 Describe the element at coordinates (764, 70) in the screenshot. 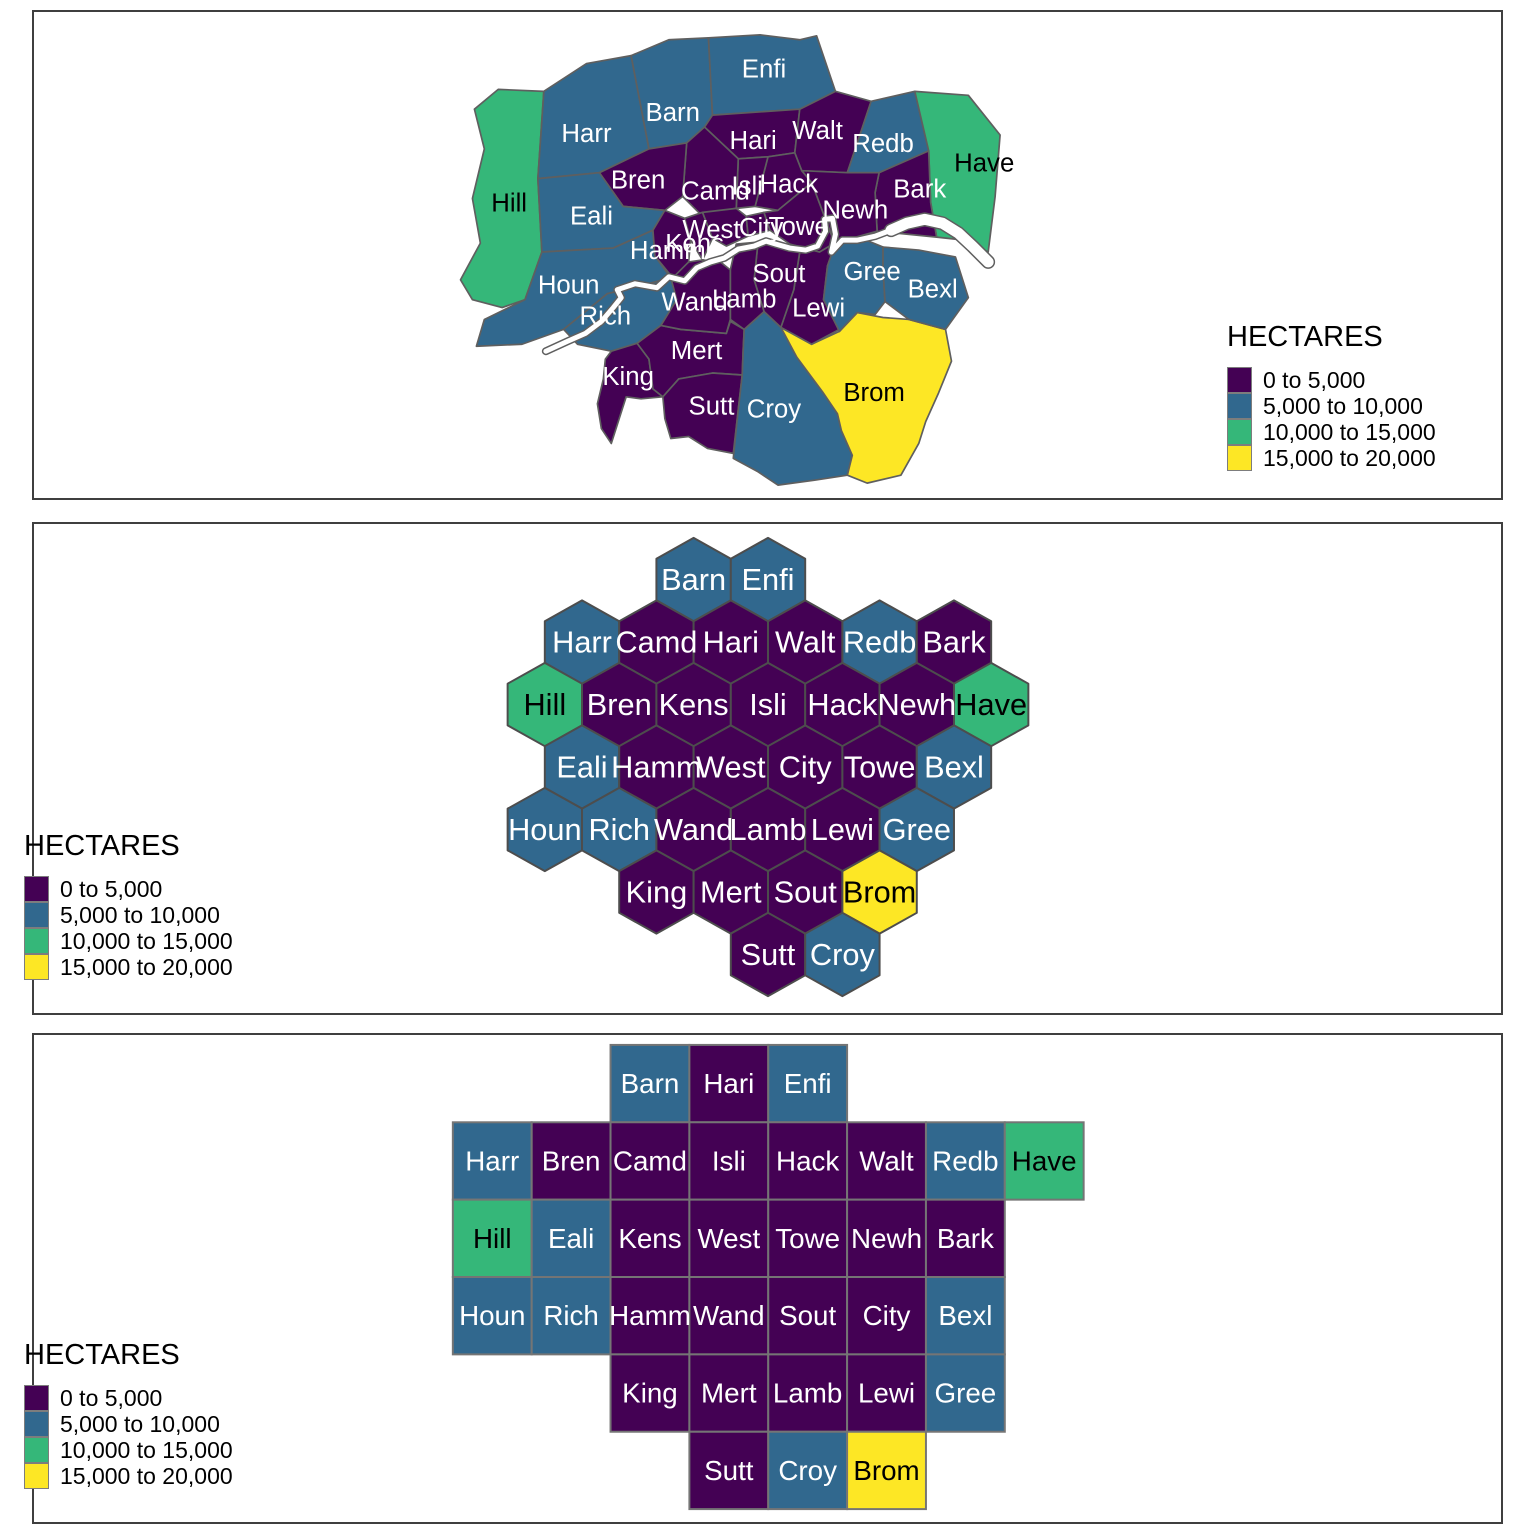

I see `map-label-Enfi: Enfi` at that location.